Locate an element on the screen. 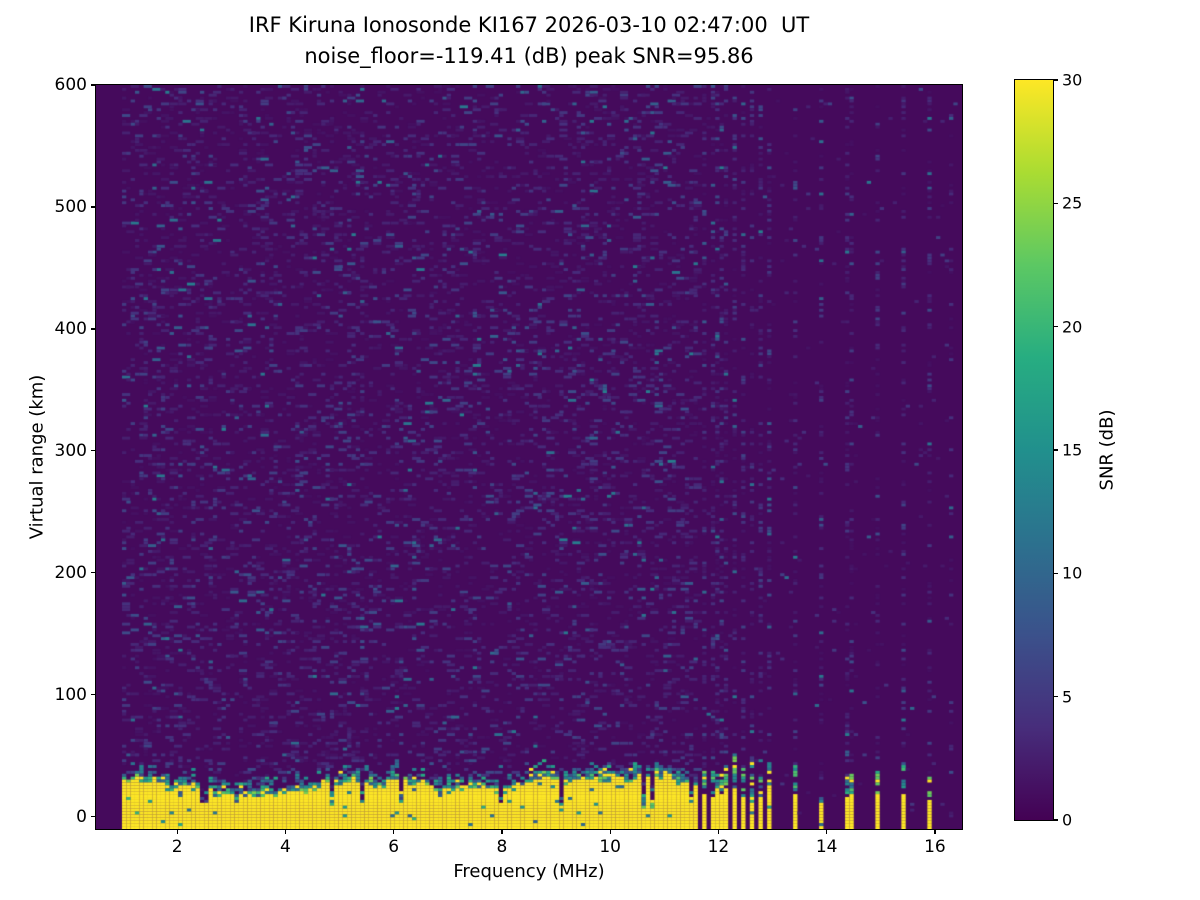  x-axis-label: Frequency (MHz) is located at coordinates (529, 871).